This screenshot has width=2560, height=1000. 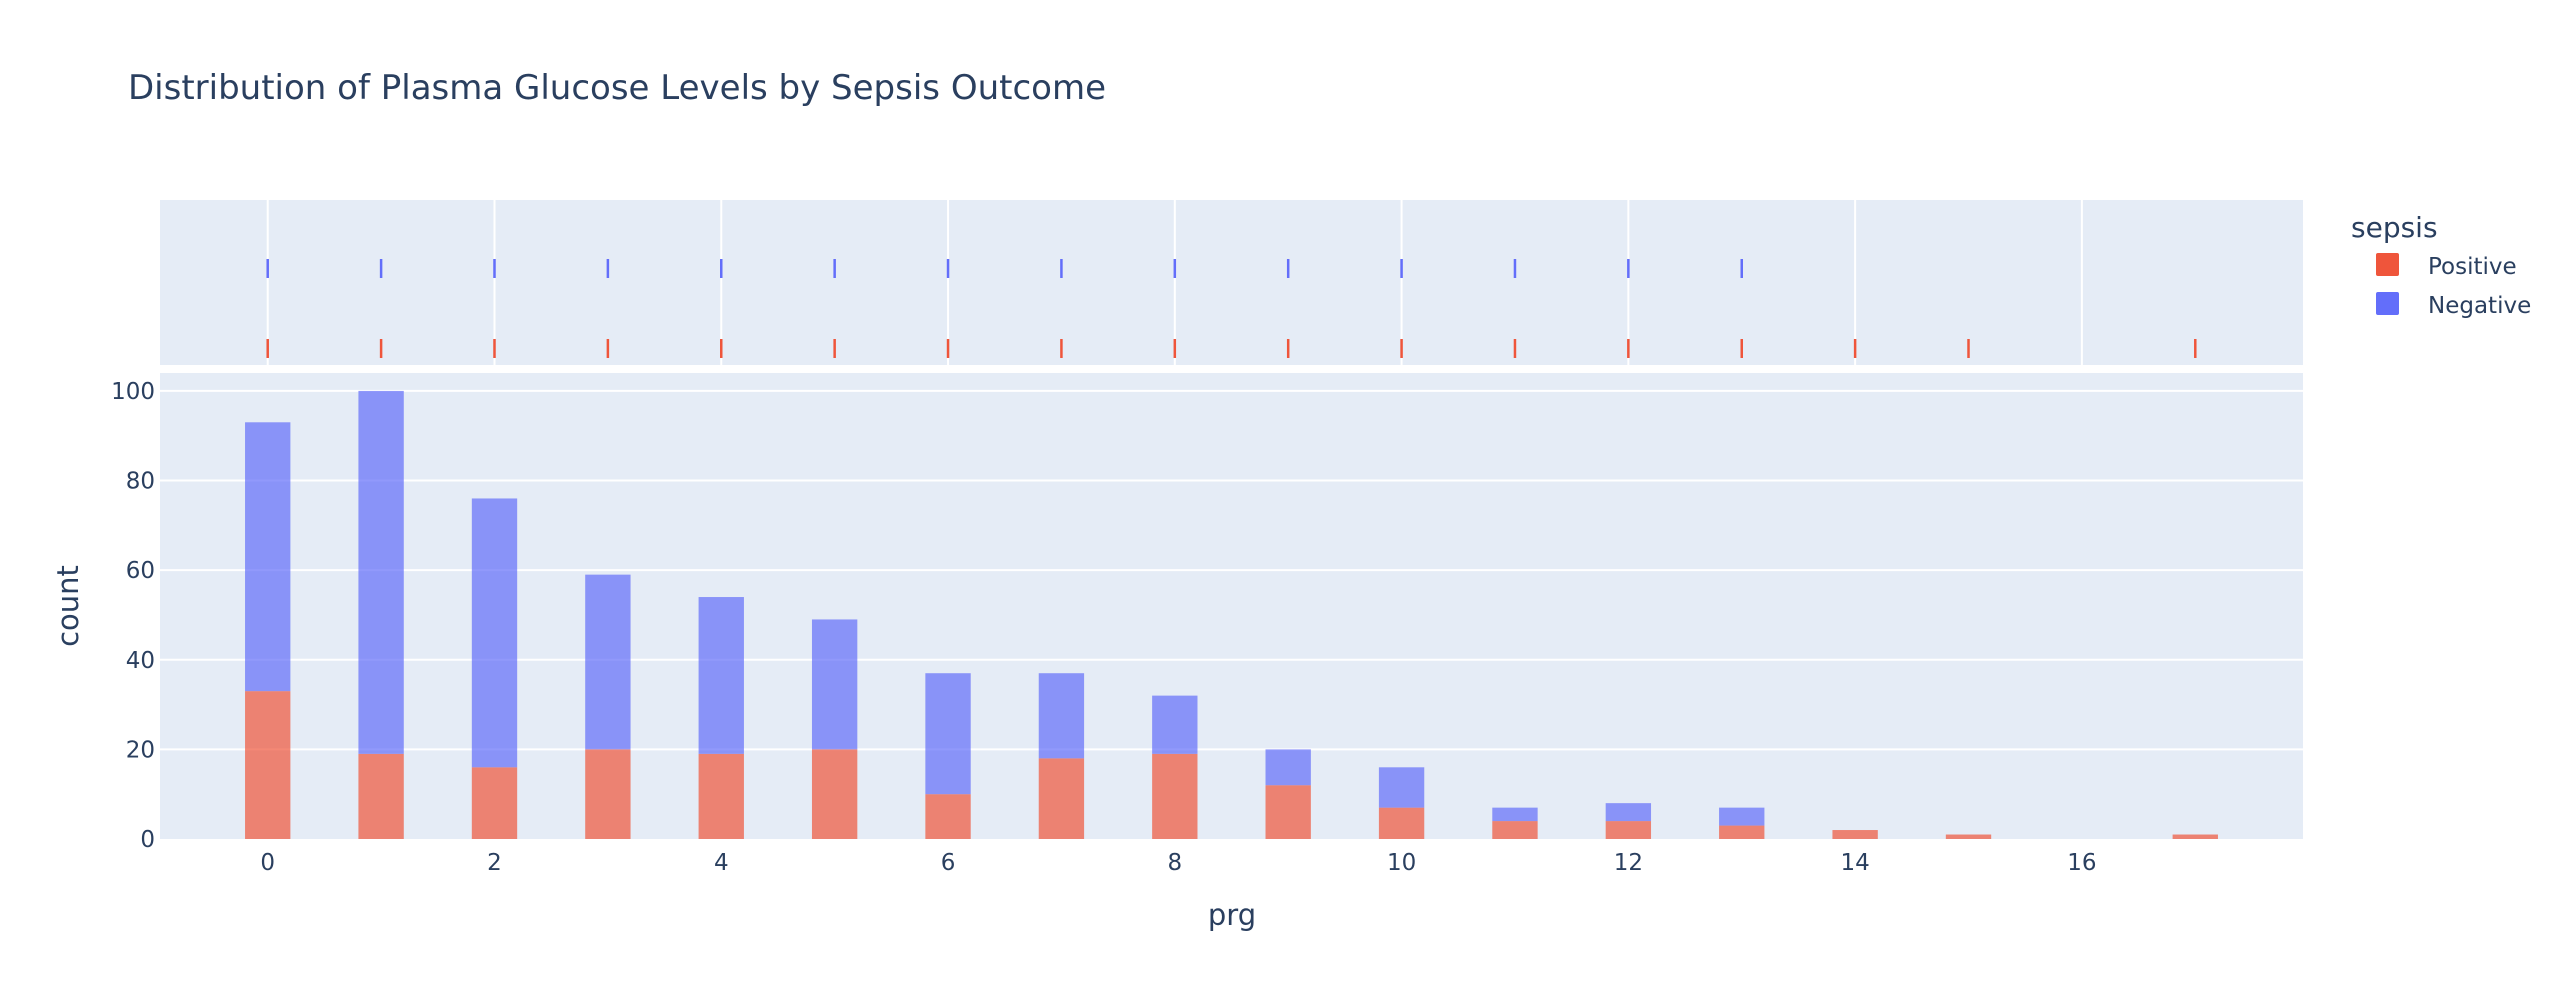 I want to click on x-tick-label: 12, so click(x=1628, y=863).